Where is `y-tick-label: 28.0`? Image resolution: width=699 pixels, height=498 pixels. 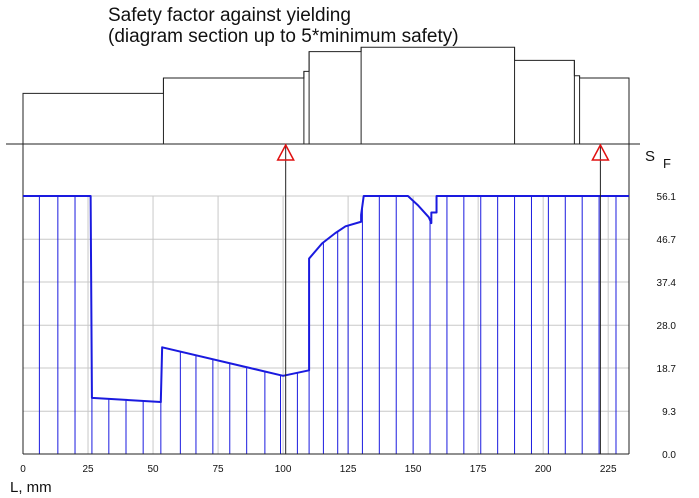 y-tick-label: 28.0 is located at coordinates (667, 326).